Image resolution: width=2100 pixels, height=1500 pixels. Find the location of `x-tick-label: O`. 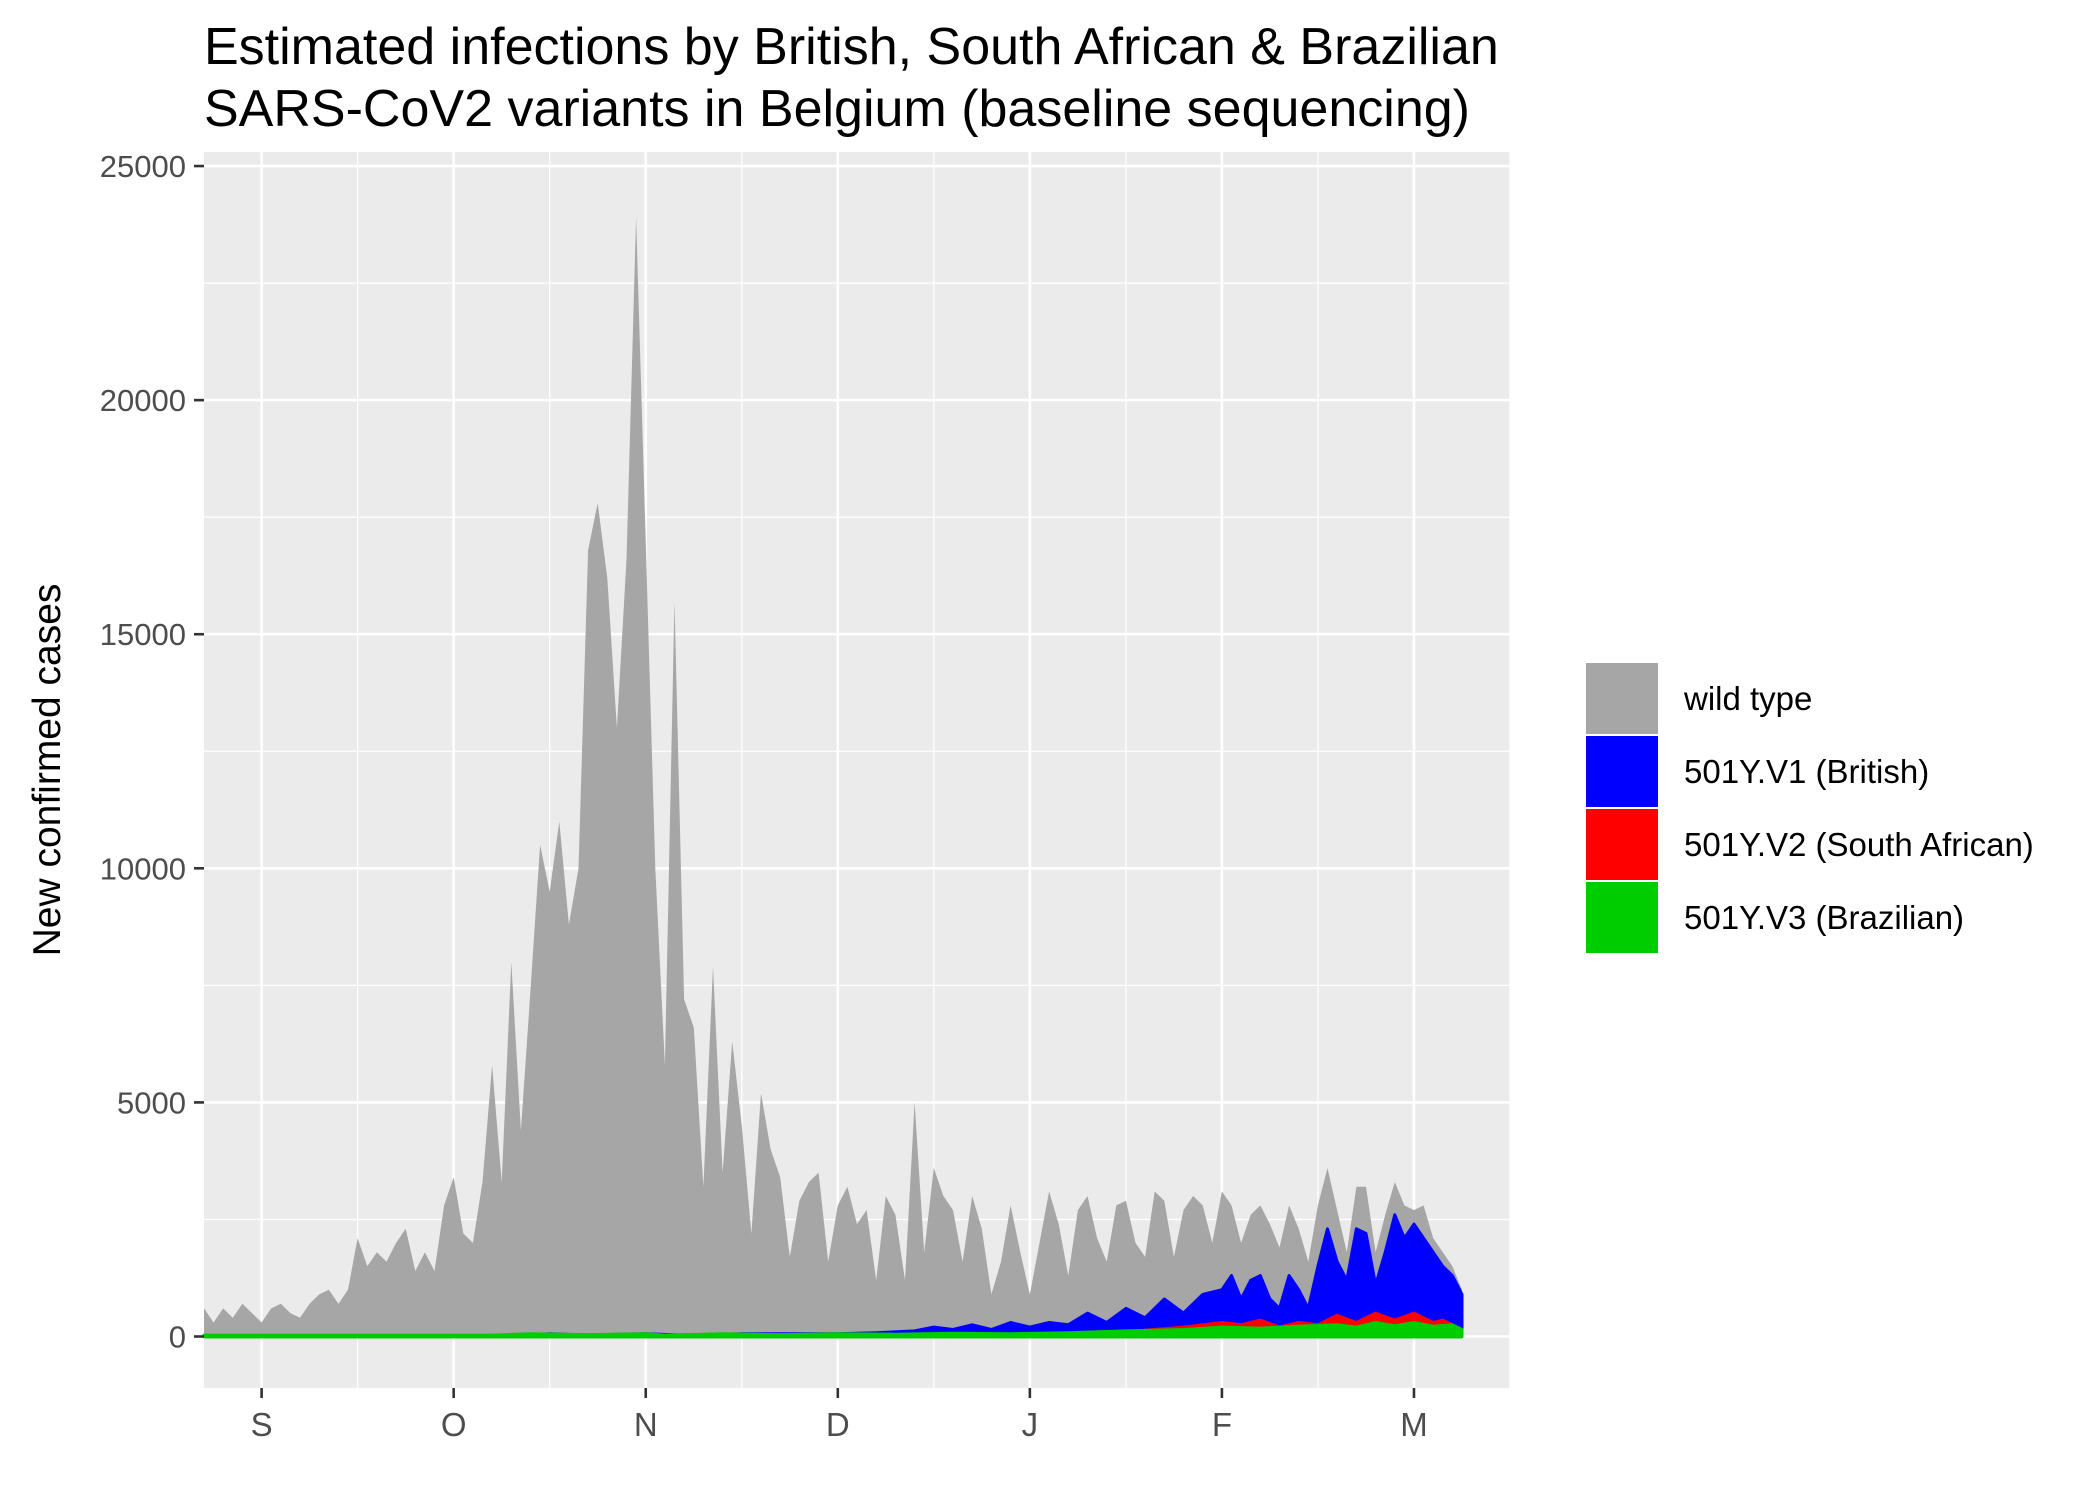

x-tick-label: O is located at coordinates (454, 1424).